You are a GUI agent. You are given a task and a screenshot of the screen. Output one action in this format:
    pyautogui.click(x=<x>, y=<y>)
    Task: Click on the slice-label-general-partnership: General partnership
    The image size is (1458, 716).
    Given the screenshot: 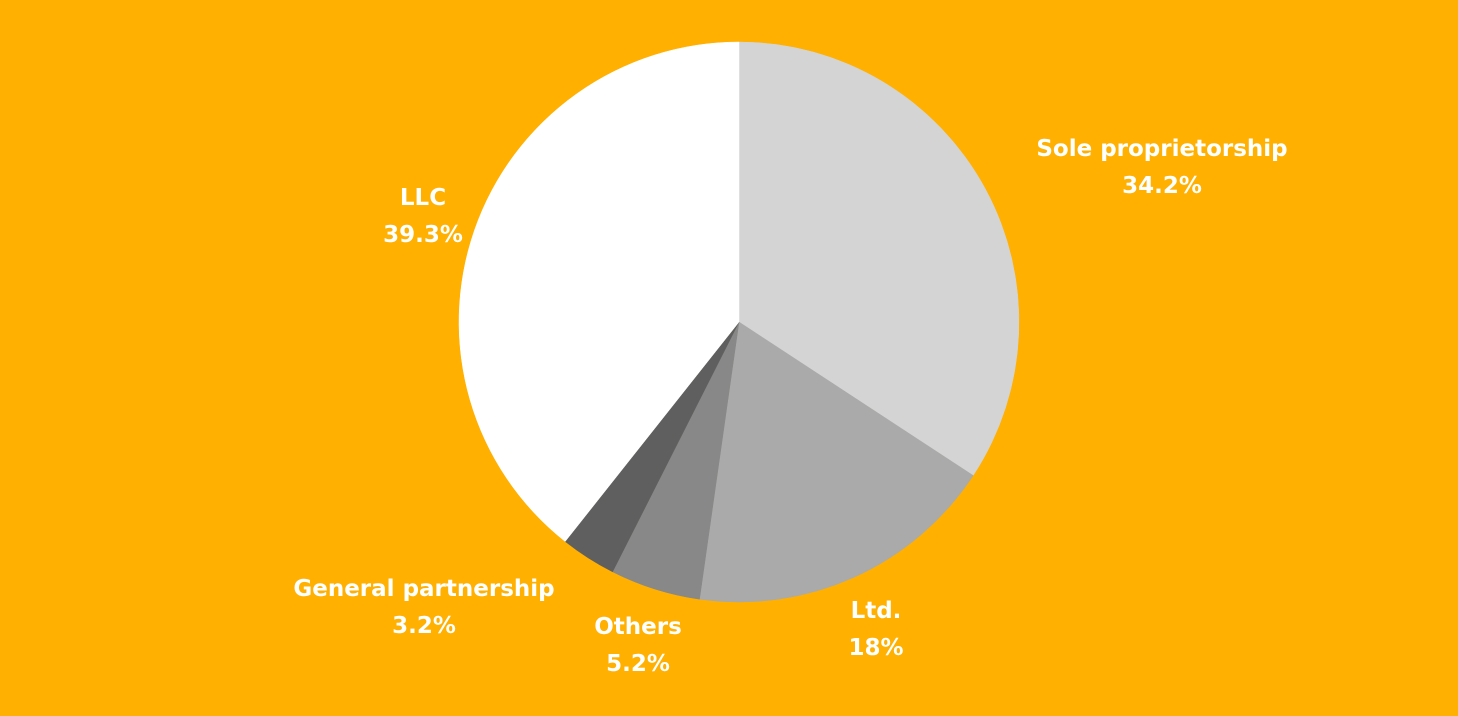 What is the action you would take?
    pyautogui.click(x=423, y=589)
    